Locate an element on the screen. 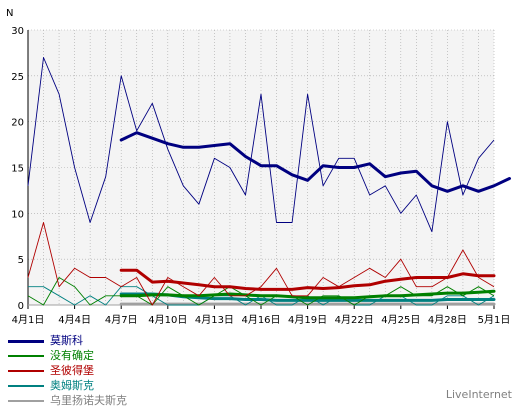 This screenshot has width=520, height=409. x-tick-label: 4月10日 is located at coordinates (167, 320).